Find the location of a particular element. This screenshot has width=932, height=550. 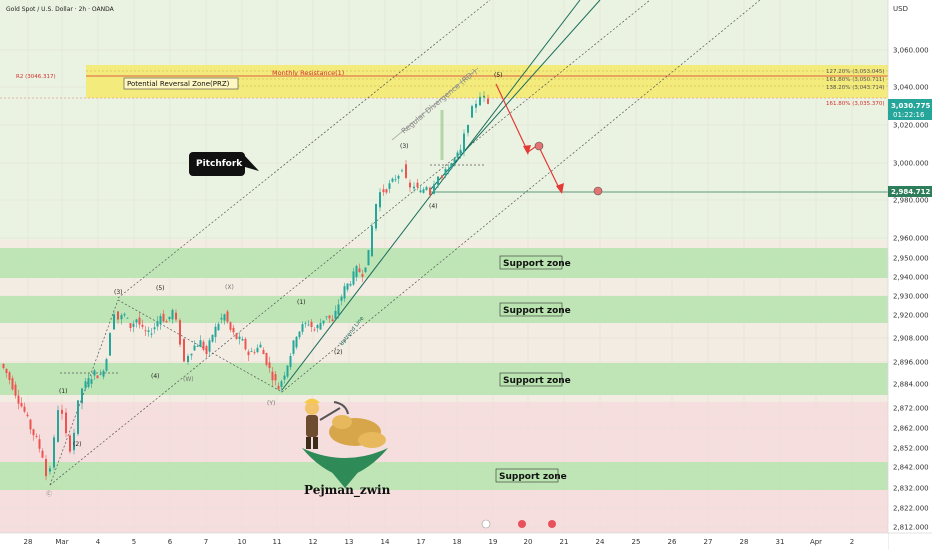

price-tick-label: 2,884.000 is located at coordinates (911, 385).